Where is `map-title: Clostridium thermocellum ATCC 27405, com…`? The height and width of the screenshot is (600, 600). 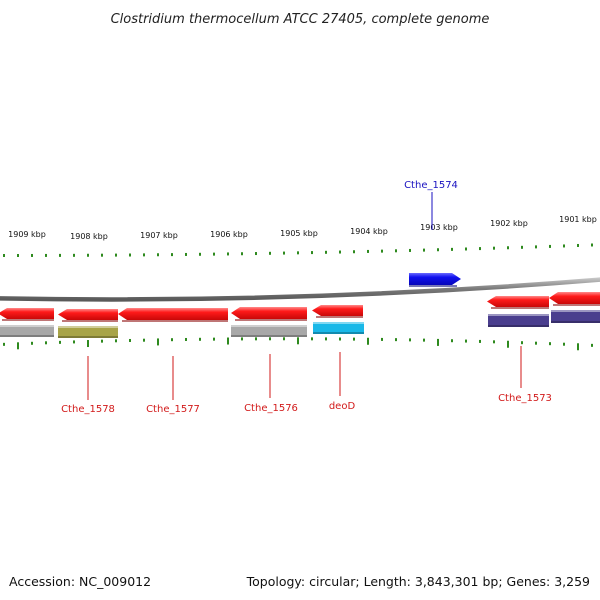
map-title: Clostridium thermocellum ATCC 27405, com… is located at coordinates (300, 19).